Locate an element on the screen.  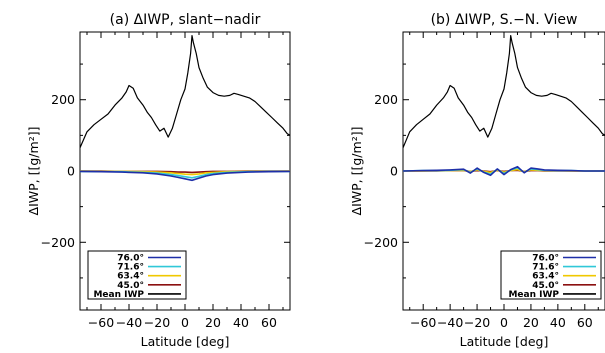
chart-title: (b) ΔIWP, S.−N. View is located at coordinates (504, 20).